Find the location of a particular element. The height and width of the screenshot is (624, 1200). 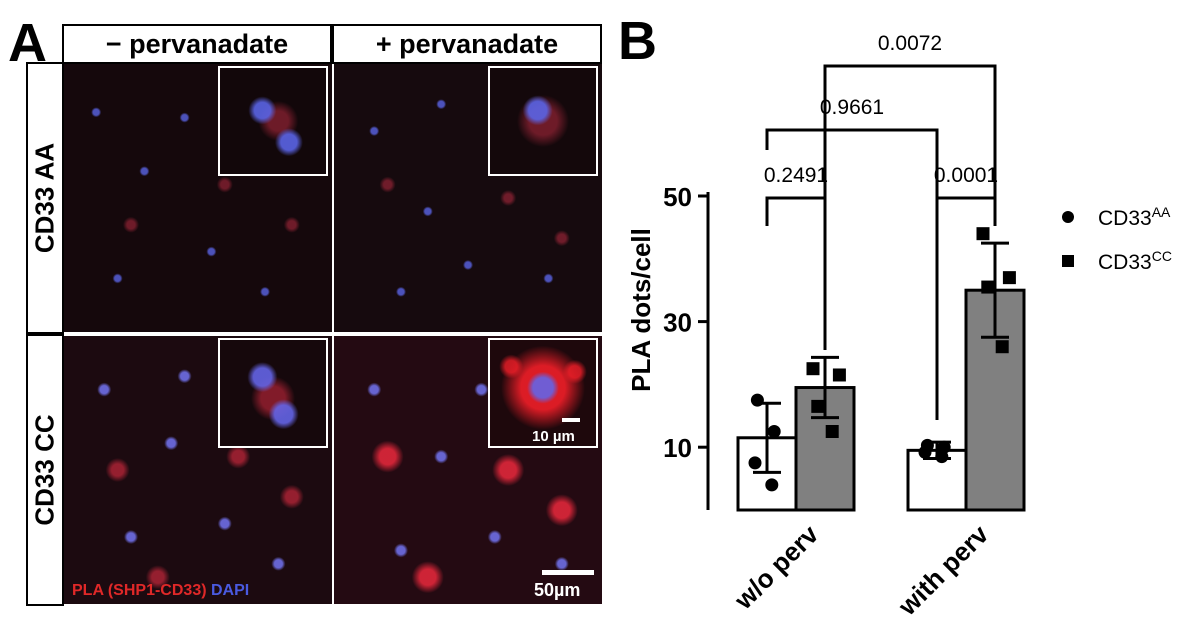

caption-pla: PLA (SHP1-CD33) is located at coordinates (139, 590).